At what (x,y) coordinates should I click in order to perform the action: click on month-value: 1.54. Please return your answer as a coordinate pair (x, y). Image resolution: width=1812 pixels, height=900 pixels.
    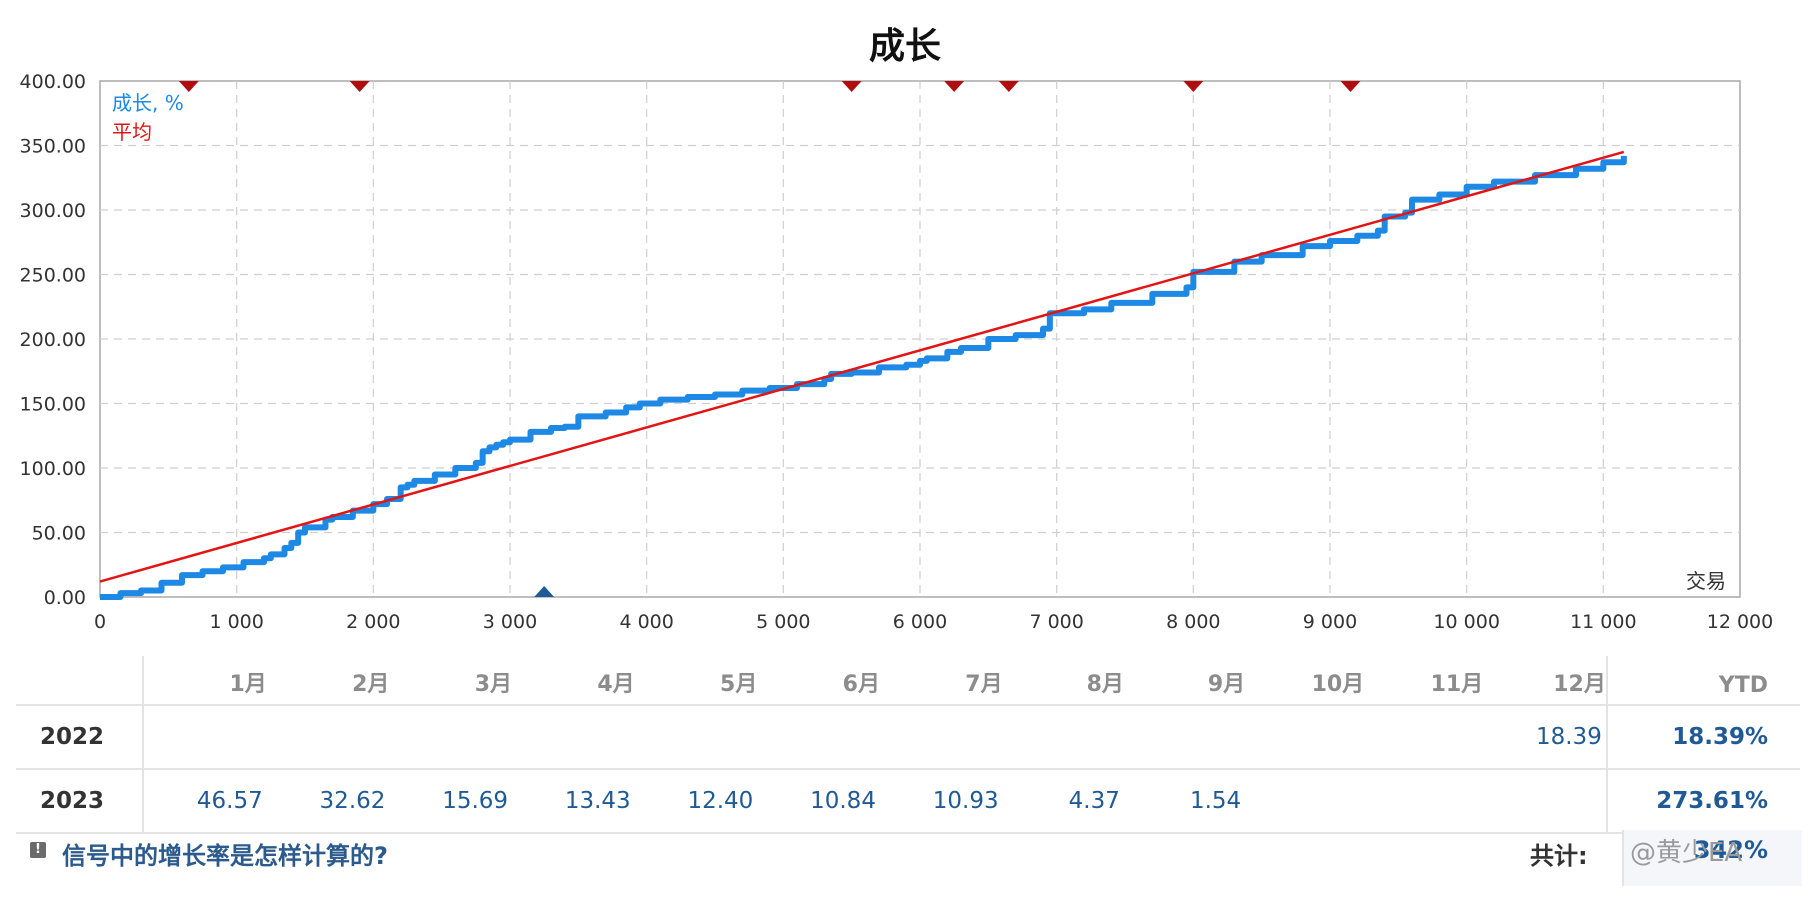
    Looking at the image, I should click on (1215, 801).